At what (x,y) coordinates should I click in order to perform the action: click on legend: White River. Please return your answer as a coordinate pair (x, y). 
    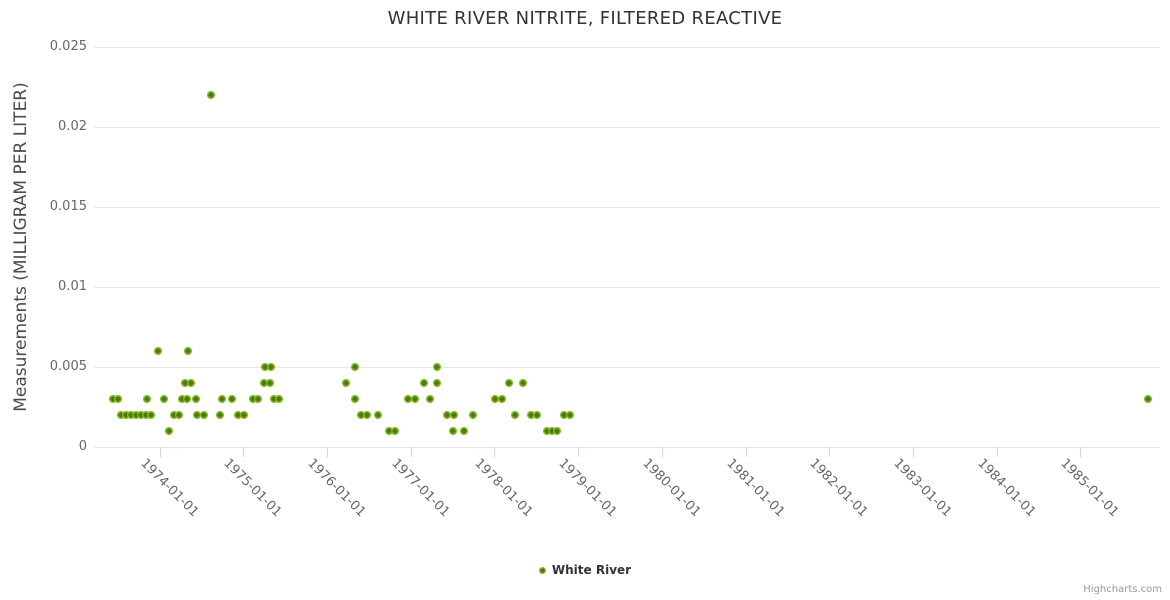
    Looking at the image, I should click on (585, 570).